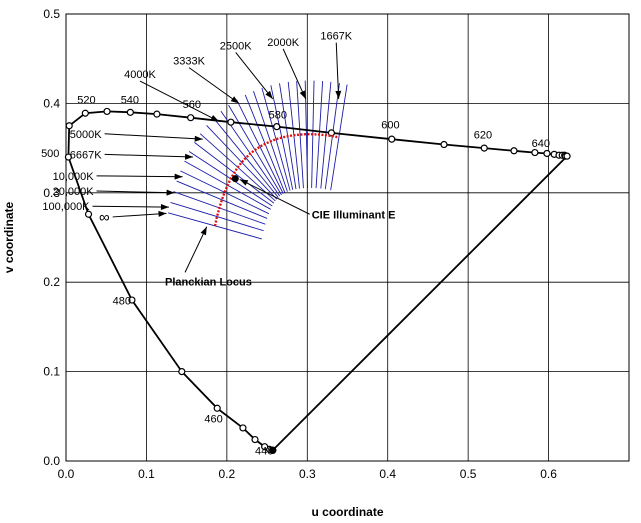 The image size is (641, 523). What do you see at coordinates (51, 461) in the screenshot?
I see `y-tick-label: 0.0` at bounding box center [51, 461].